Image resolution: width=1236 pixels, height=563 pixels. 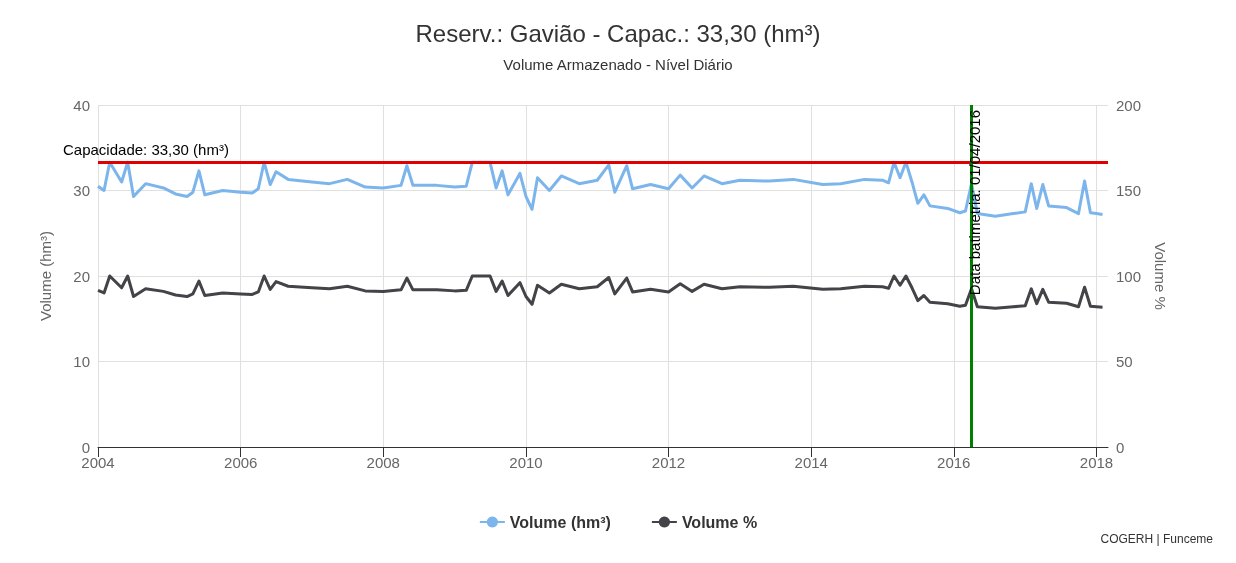 What do you see at coordinates (85, 447) in the screenshot?
I see `y-tick-label: 0` at bounding box center [85, 447].